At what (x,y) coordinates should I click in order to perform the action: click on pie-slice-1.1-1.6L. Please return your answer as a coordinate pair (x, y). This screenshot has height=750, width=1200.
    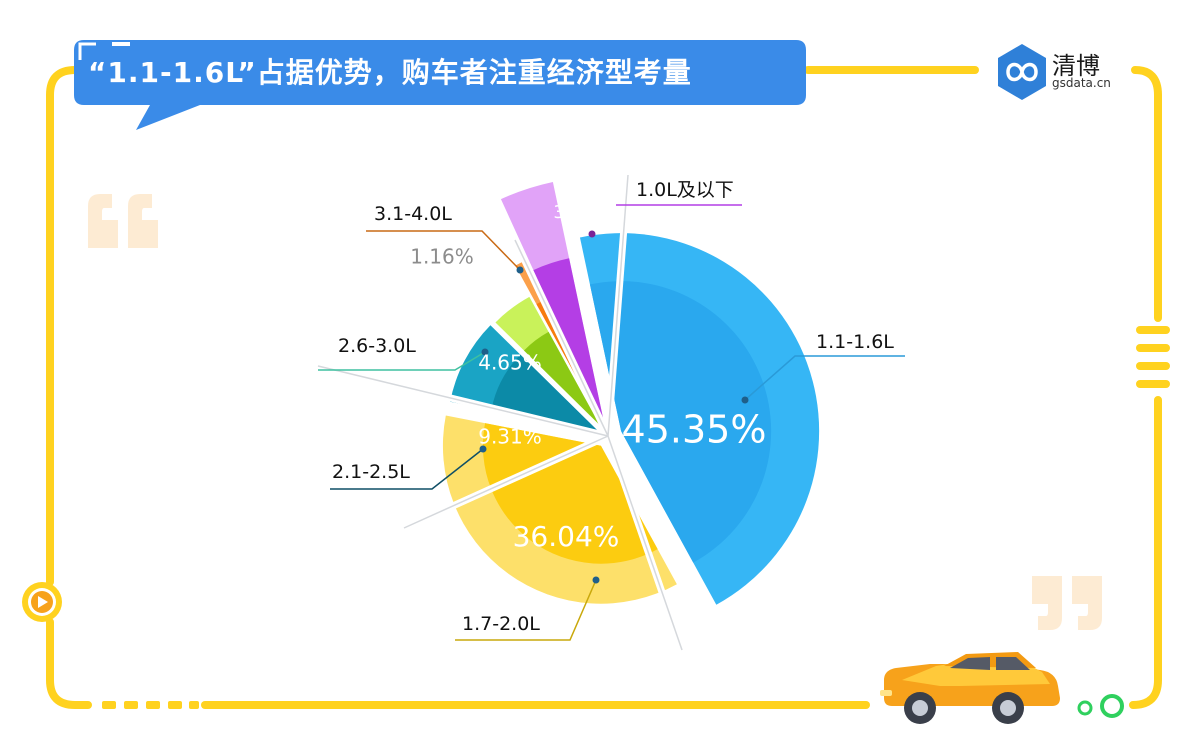
    Looking at the image, I should click on (699, 419).